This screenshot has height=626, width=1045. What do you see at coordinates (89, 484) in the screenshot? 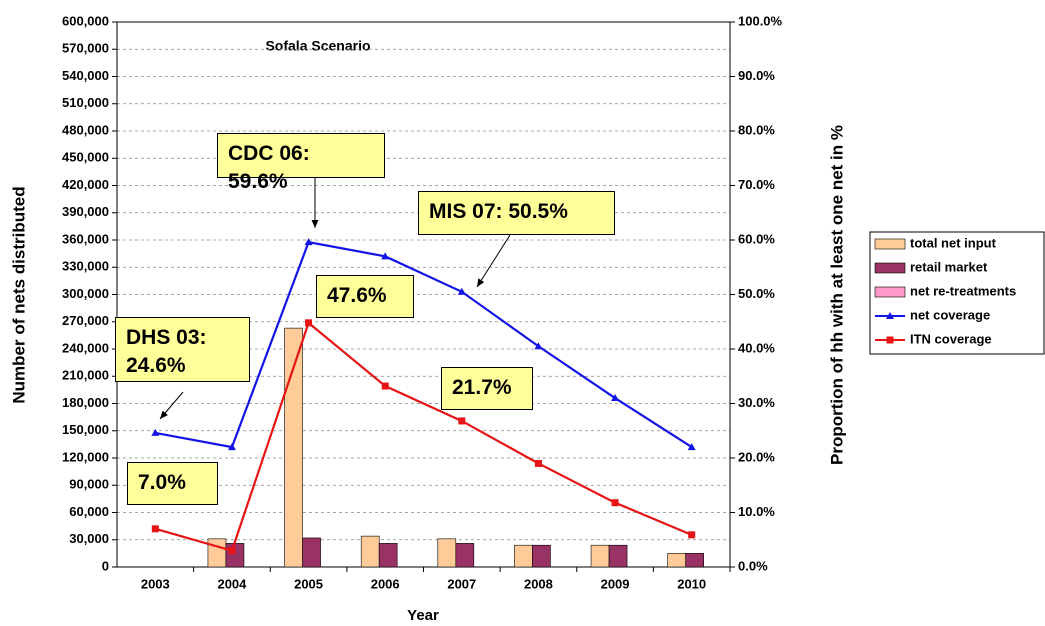
I see `y-tick-label: 90,000` at bounding box center [89, 484].